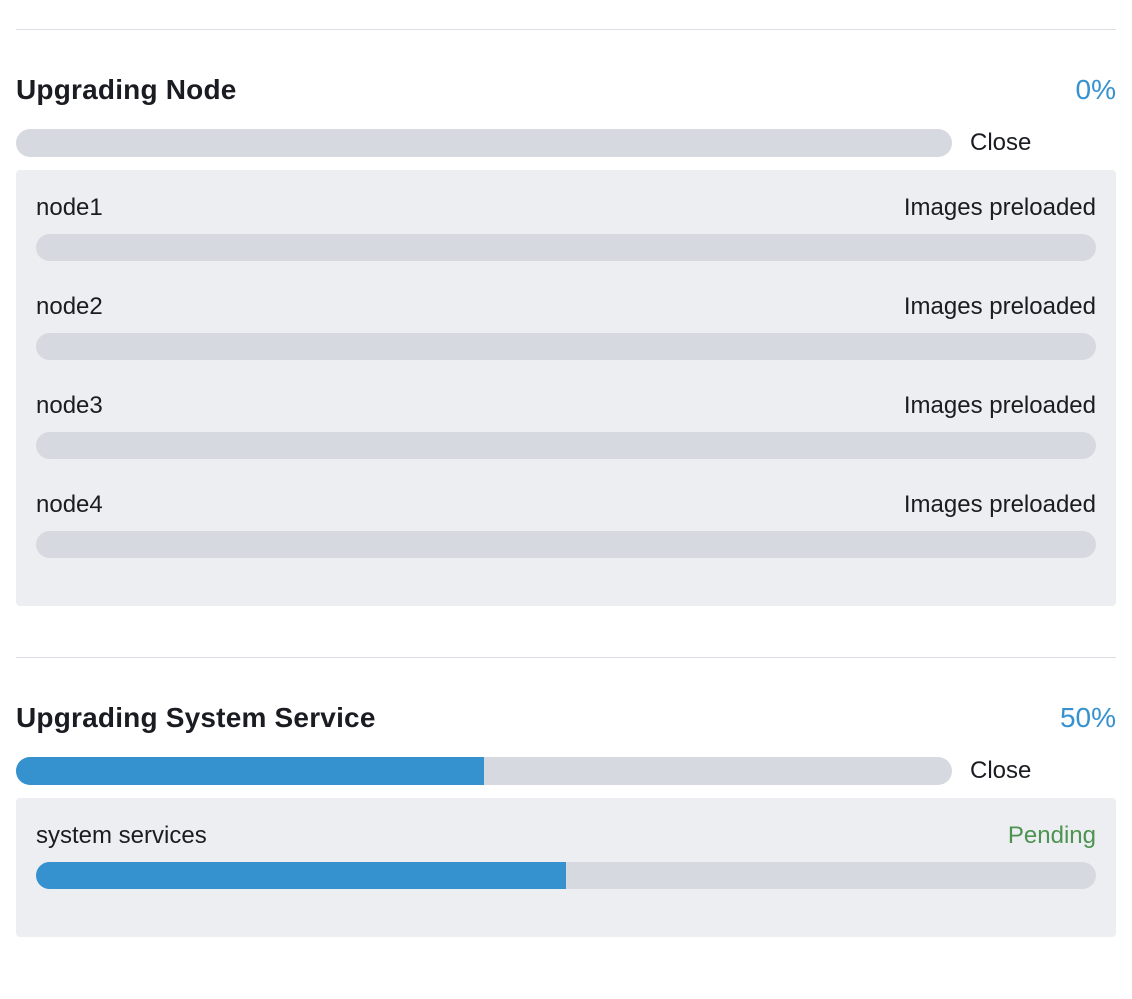 The width and height of the screenshot is (1132, 999). Describe the element at coordinates (126, 89) in the screenshot. I see `section-title: Upgrading Node` at that location.